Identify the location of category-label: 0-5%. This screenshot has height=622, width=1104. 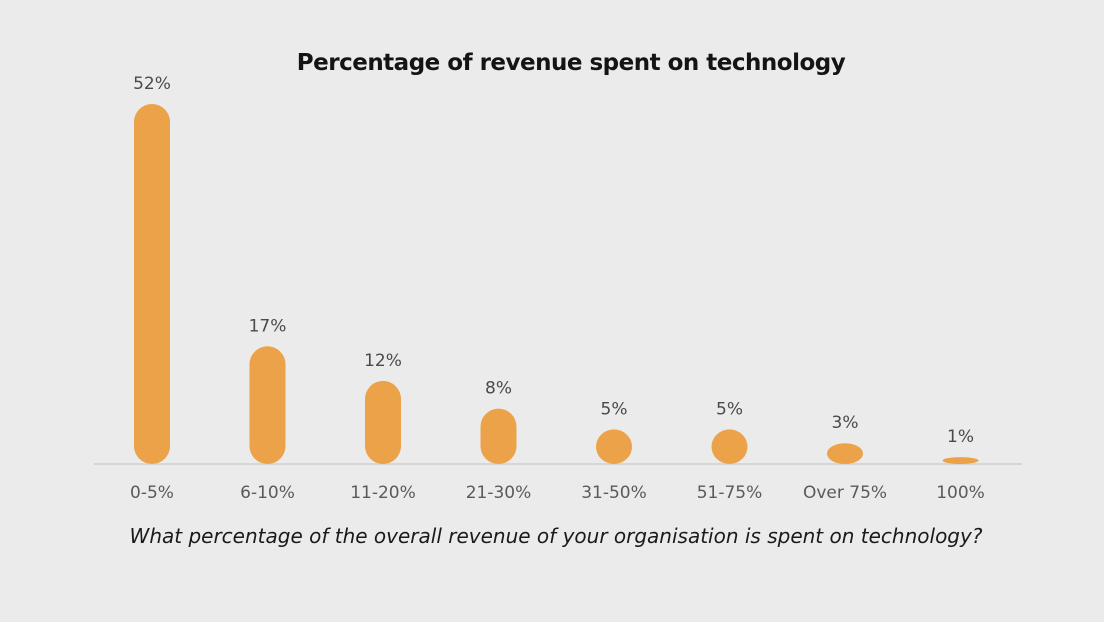
(152, 493).